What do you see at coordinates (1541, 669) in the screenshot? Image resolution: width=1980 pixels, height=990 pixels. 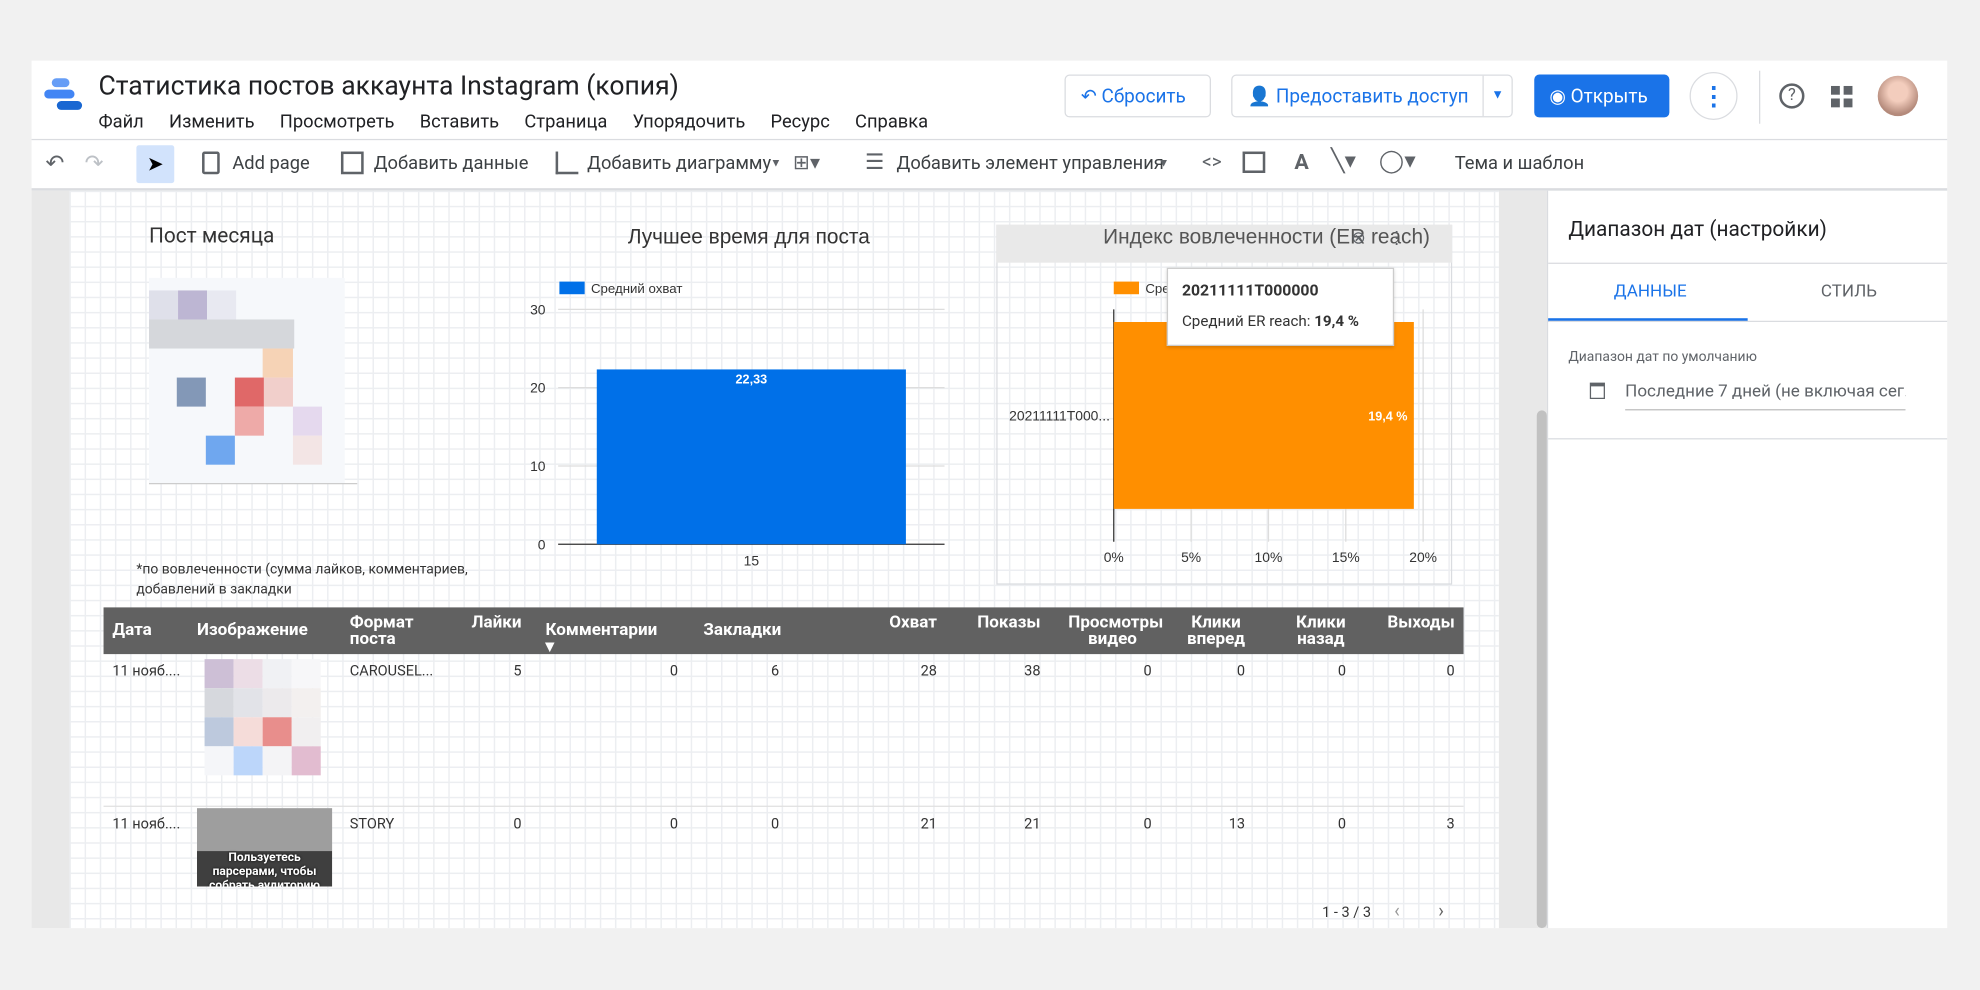 I see `scrollbar` at bounding box center [1541, 669].